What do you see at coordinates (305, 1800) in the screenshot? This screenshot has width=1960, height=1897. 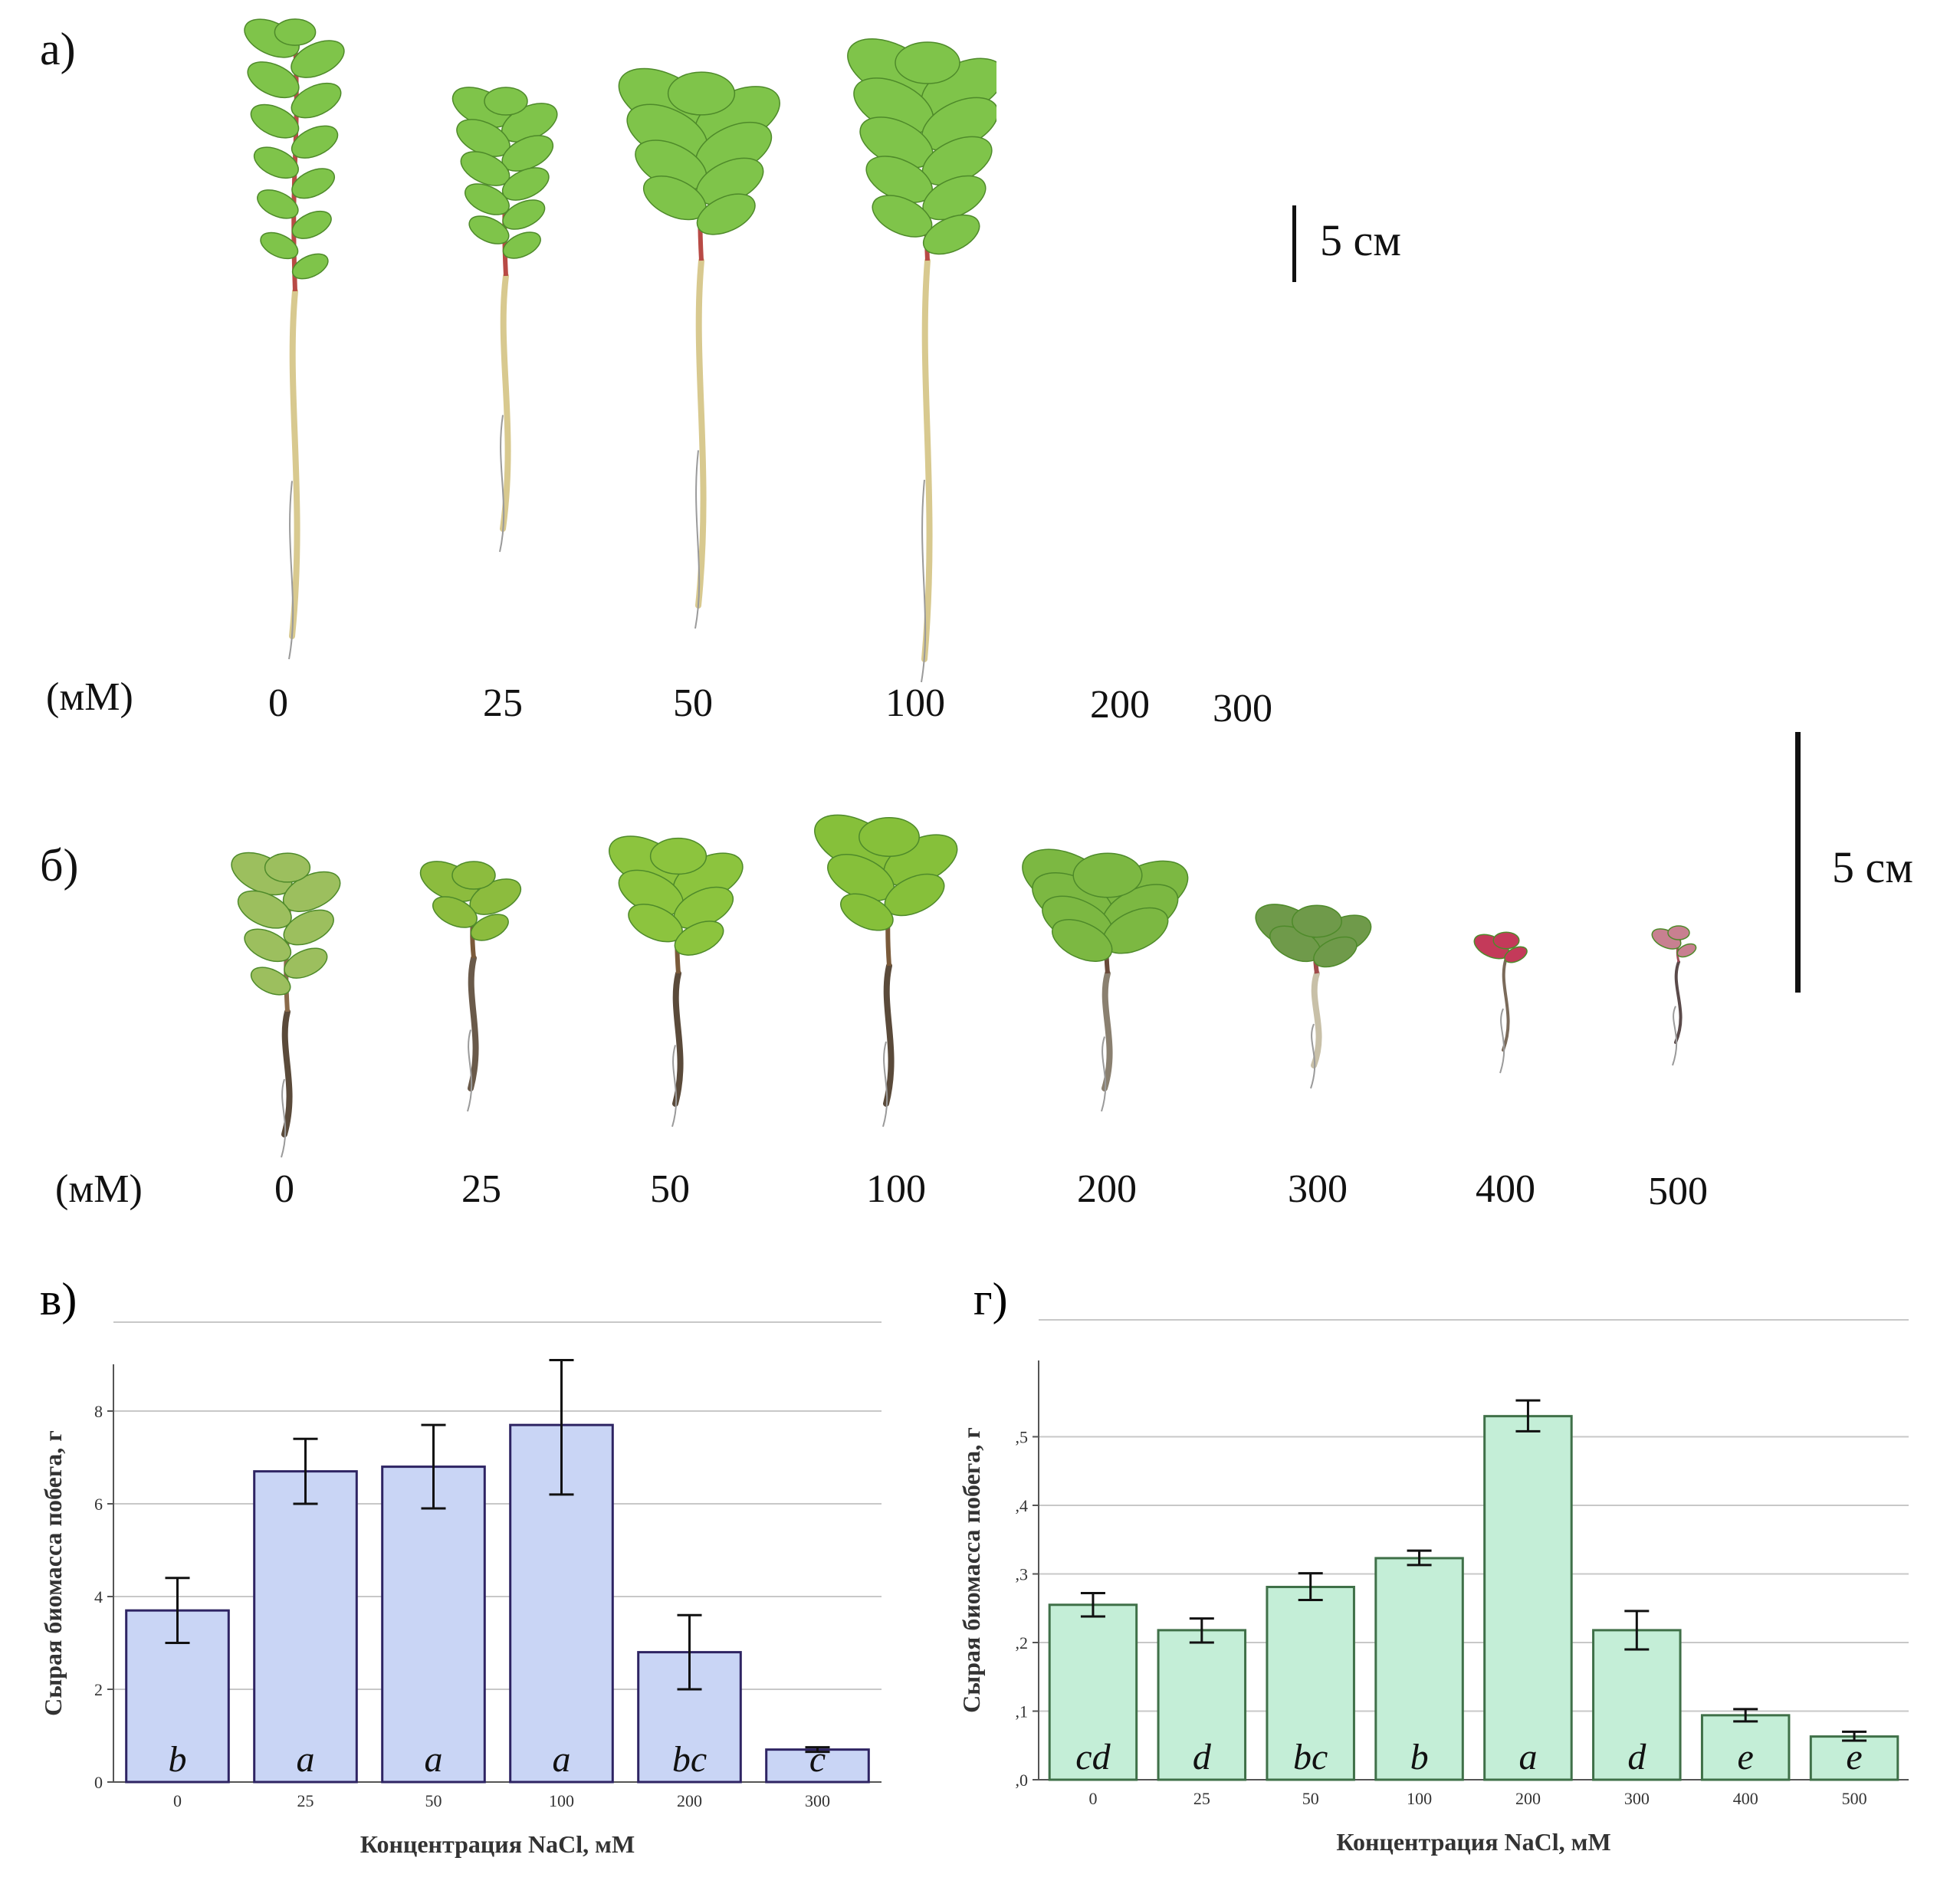 I see `x-tick-label: 25` at bounding box center [305, 1800].